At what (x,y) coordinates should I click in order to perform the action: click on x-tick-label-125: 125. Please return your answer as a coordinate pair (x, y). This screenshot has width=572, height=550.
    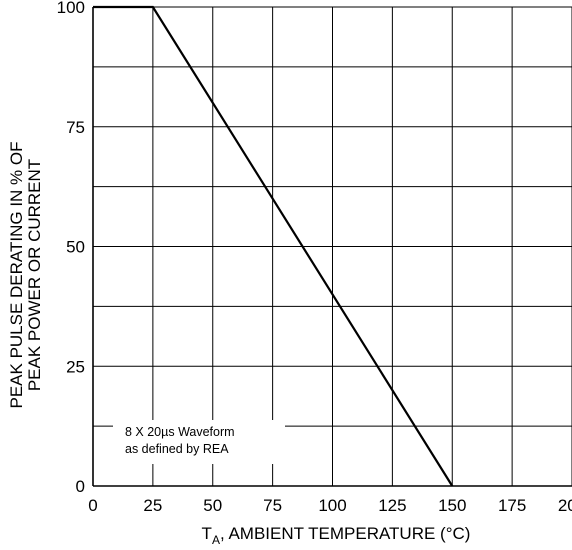
    Looking at the image, I should click on (392, 505).